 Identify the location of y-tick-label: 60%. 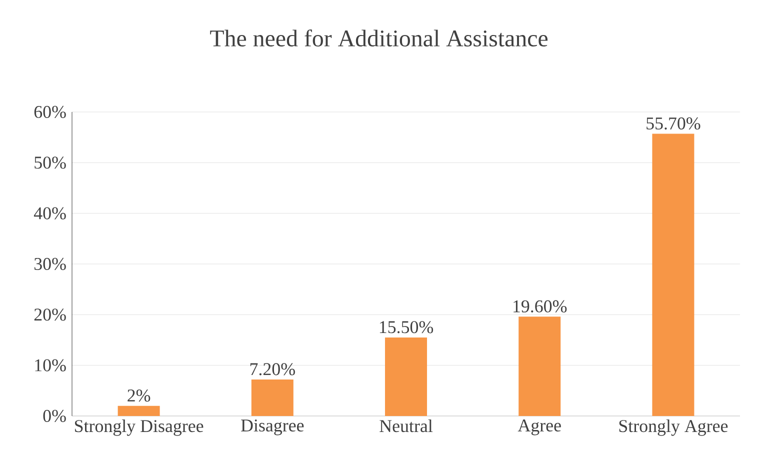
(50, 112).